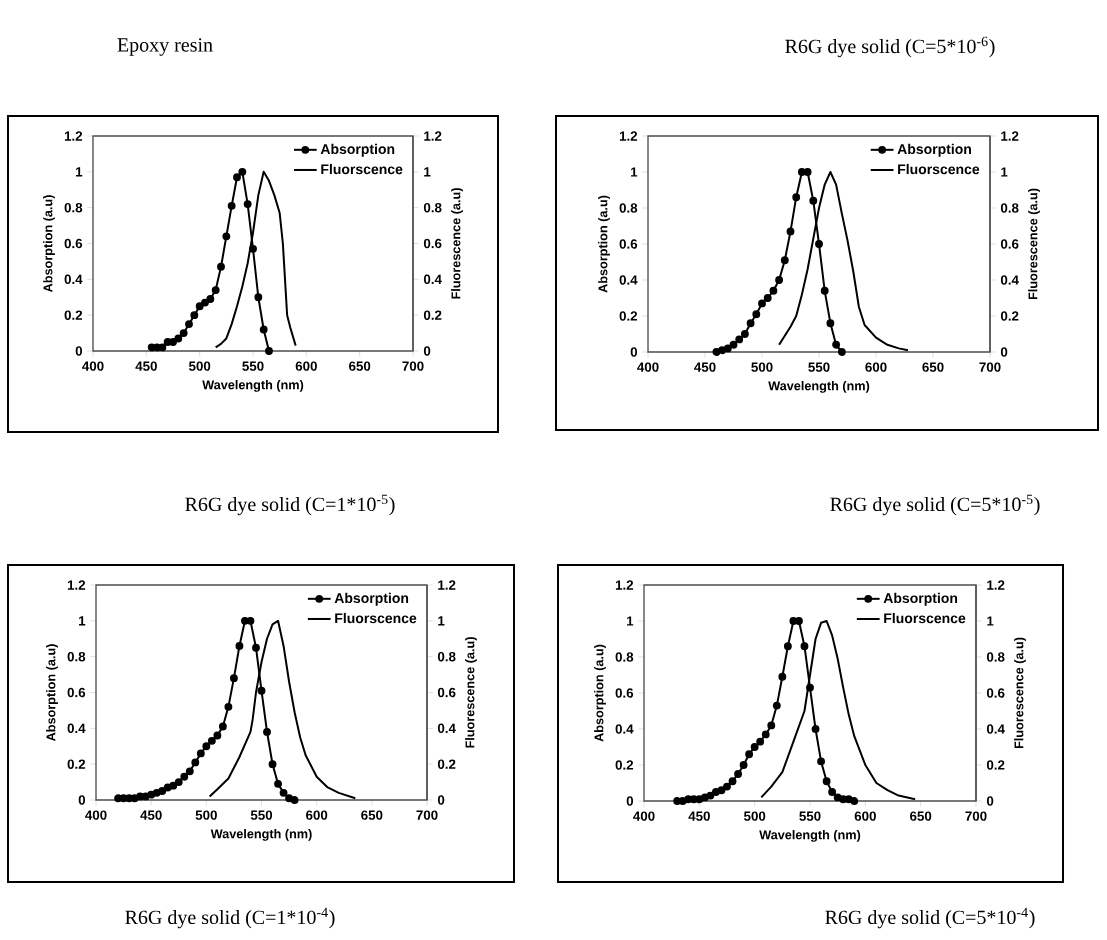  I want to click on chart-title: R6G dye solid (C=5*10$^{-6}$), so click(890, 47).